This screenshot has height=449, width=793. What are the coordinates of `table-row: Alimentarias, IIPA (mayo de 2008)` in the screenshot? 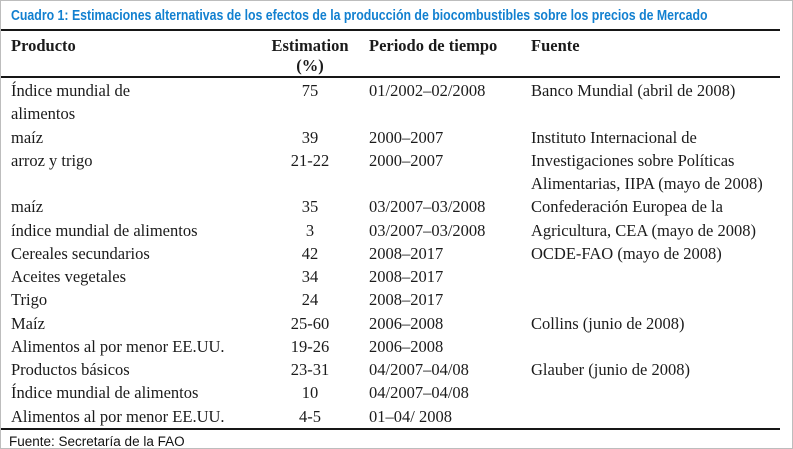 It's located at (396, 183).